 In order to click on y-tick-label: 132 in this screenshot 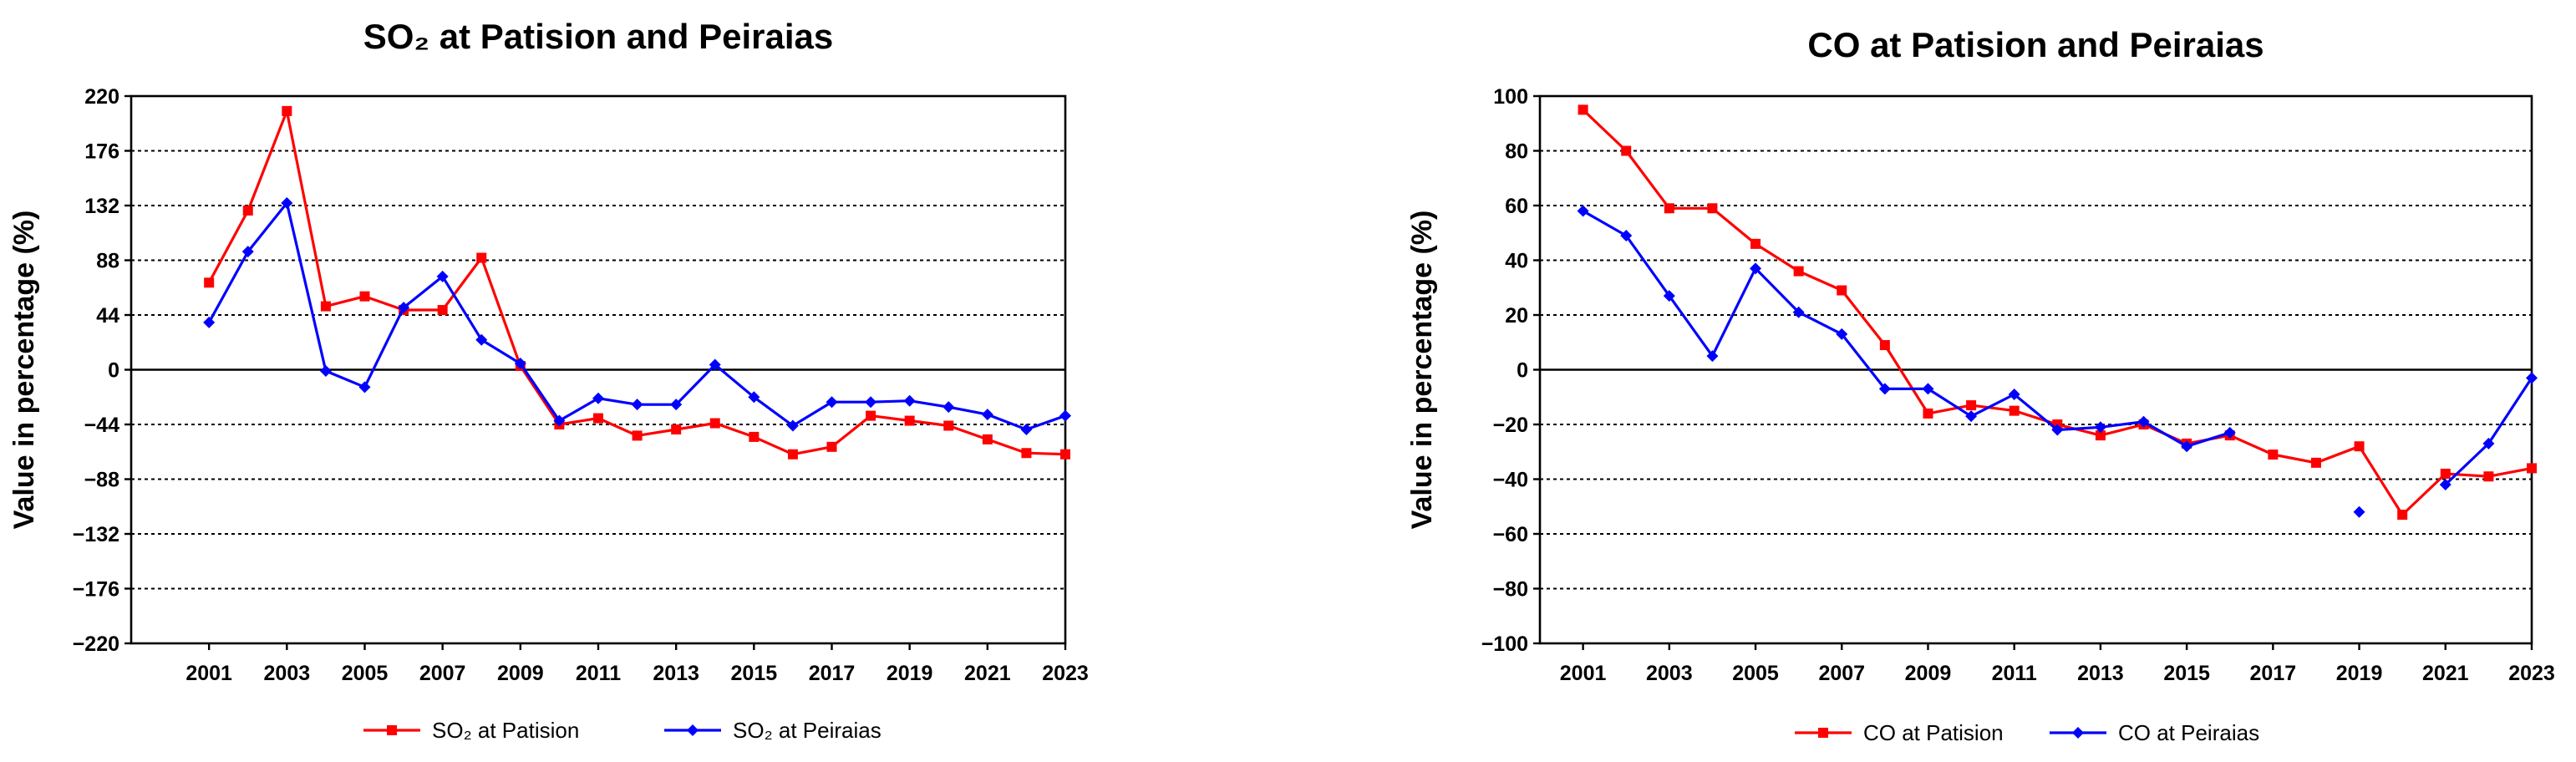, I will do `click(101, 207)`.